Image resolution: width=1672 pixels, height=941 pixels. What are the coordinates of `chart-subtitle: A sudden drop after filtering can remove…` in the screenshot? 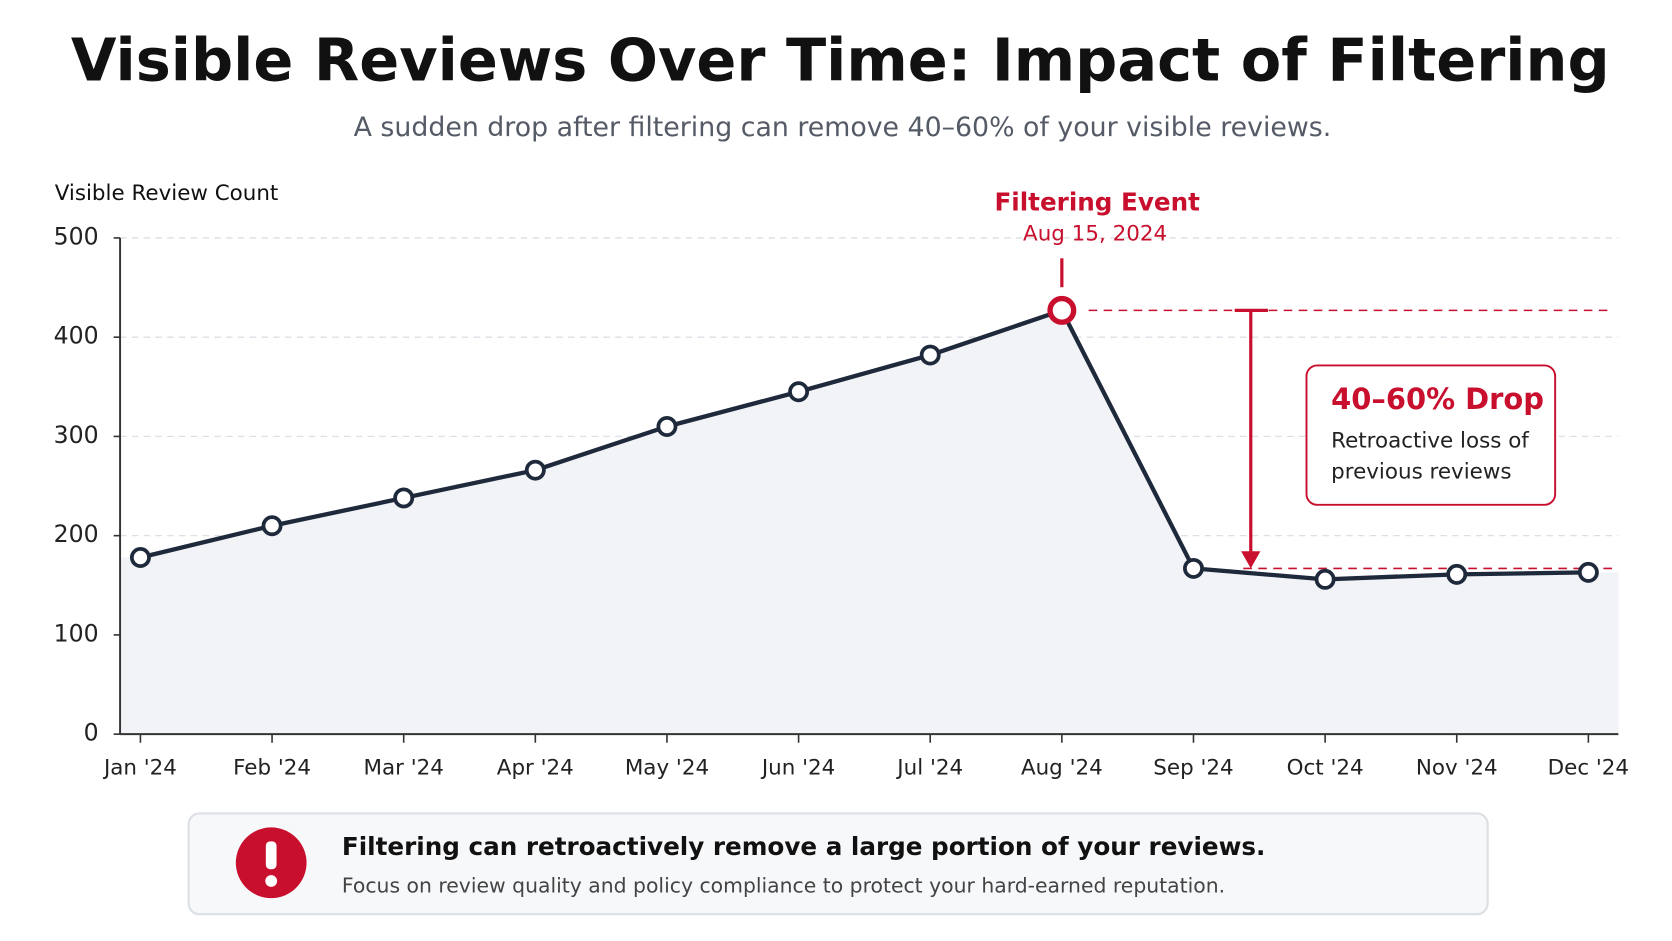 It's located at (843, 127).